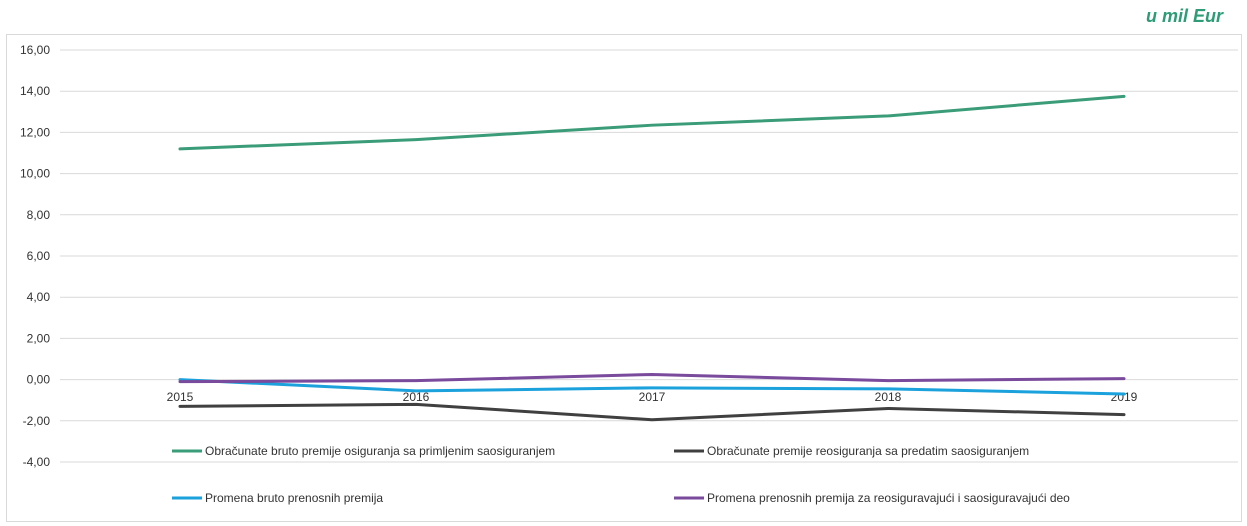 This screenshot has height=526, width=1247. I want to click on unit-label: u mil Eur, so click(1184, 16).